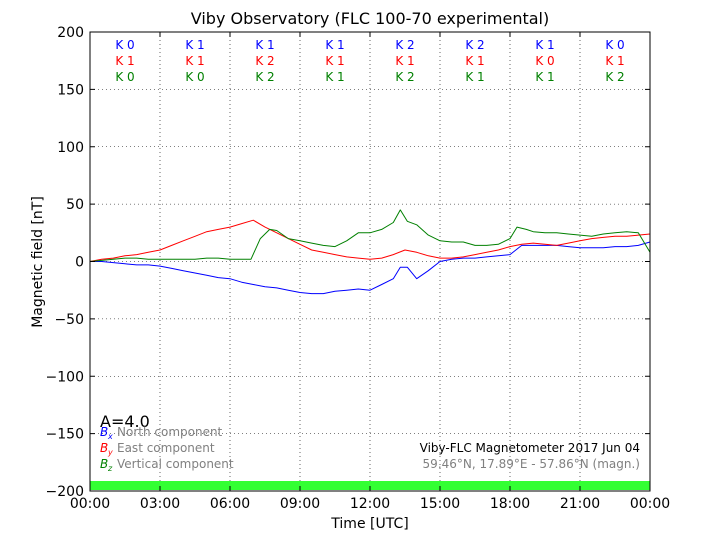  What do you see at coordinates (125, 421) in the screenshot?
I see `a-index-label: A=4.0` at bounding box center [125, 421].